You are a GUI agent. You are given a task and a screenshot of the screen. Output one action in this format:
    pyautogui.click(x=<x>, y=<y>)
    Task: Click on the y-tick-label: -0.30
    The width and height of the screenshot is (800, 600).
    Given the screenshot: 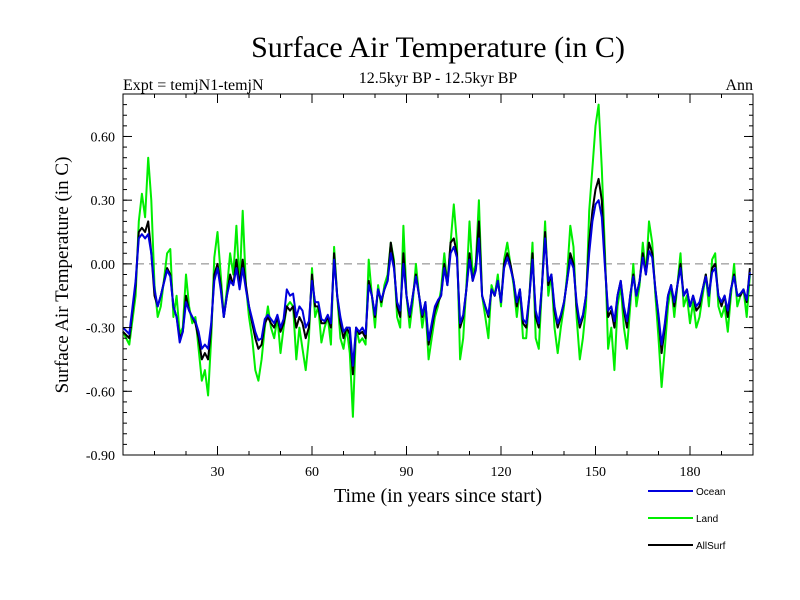 What is the action you would take?
    pyautogui.click(x=100, y=329)
    